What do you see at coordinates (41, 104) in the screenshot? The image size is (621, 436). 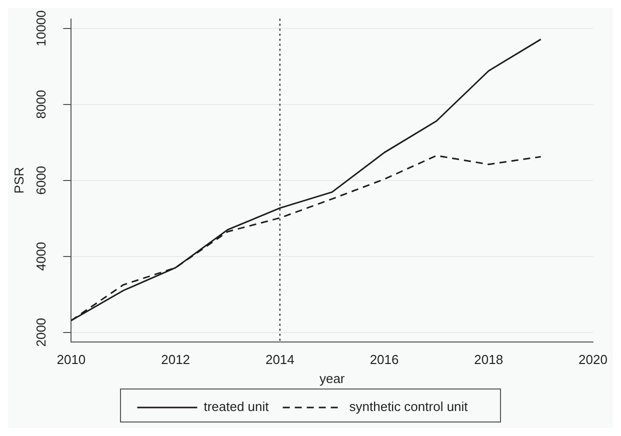 I see `y-tick-label: 8000` at bounding box center [41, 104].